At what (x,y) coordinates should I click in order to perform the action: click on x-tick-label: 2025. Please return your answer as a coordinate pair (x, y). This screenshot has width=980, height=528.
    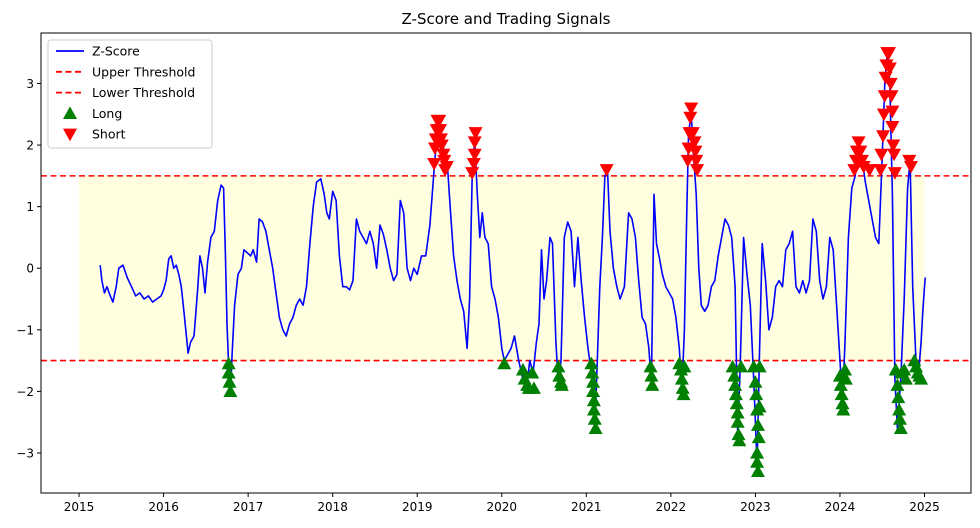
    Looking at the image, I should click on (924, 507).